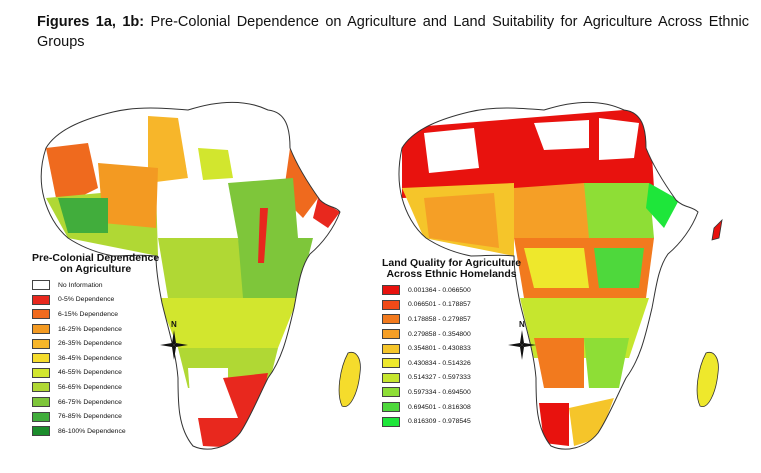 The width and height of the screenshot is (761, 473). I want to click on legend-item: 0-5% Dependence, so click(95, 300).